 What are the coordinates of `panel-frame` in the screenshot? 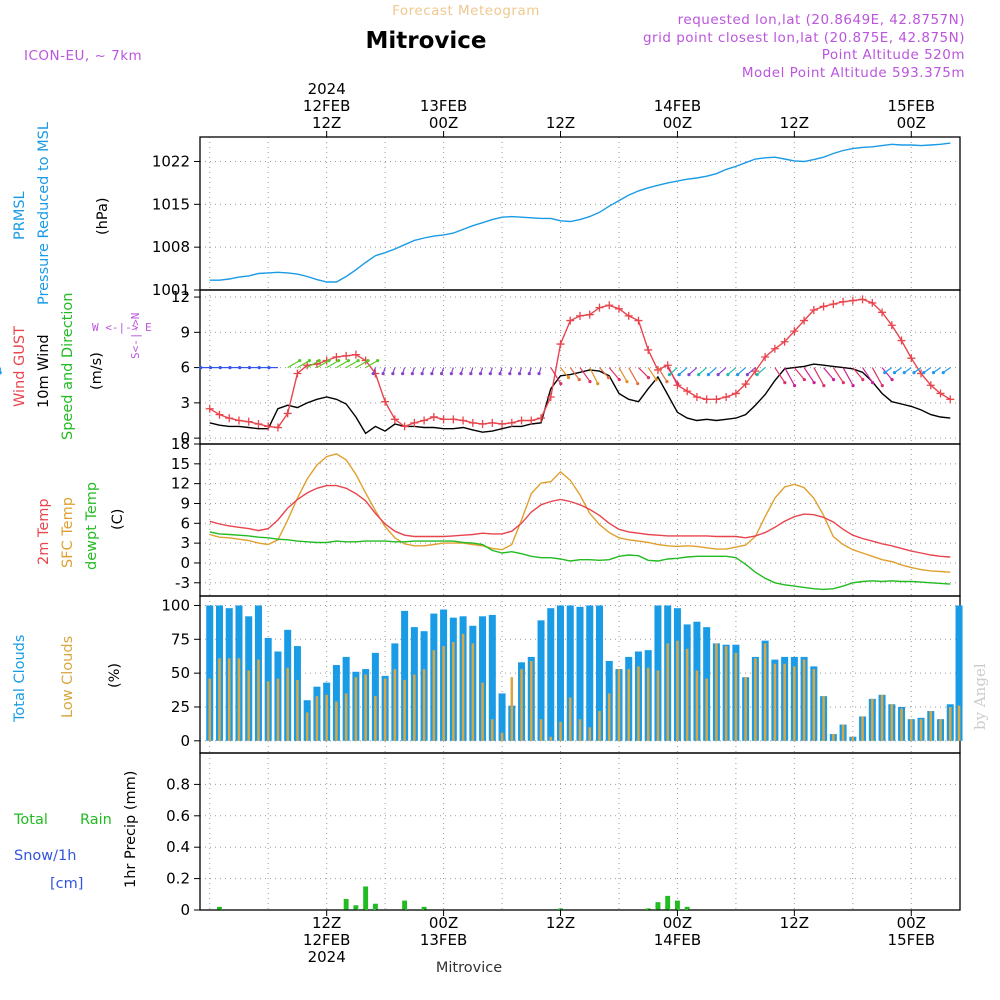 It's located at (580, 520).